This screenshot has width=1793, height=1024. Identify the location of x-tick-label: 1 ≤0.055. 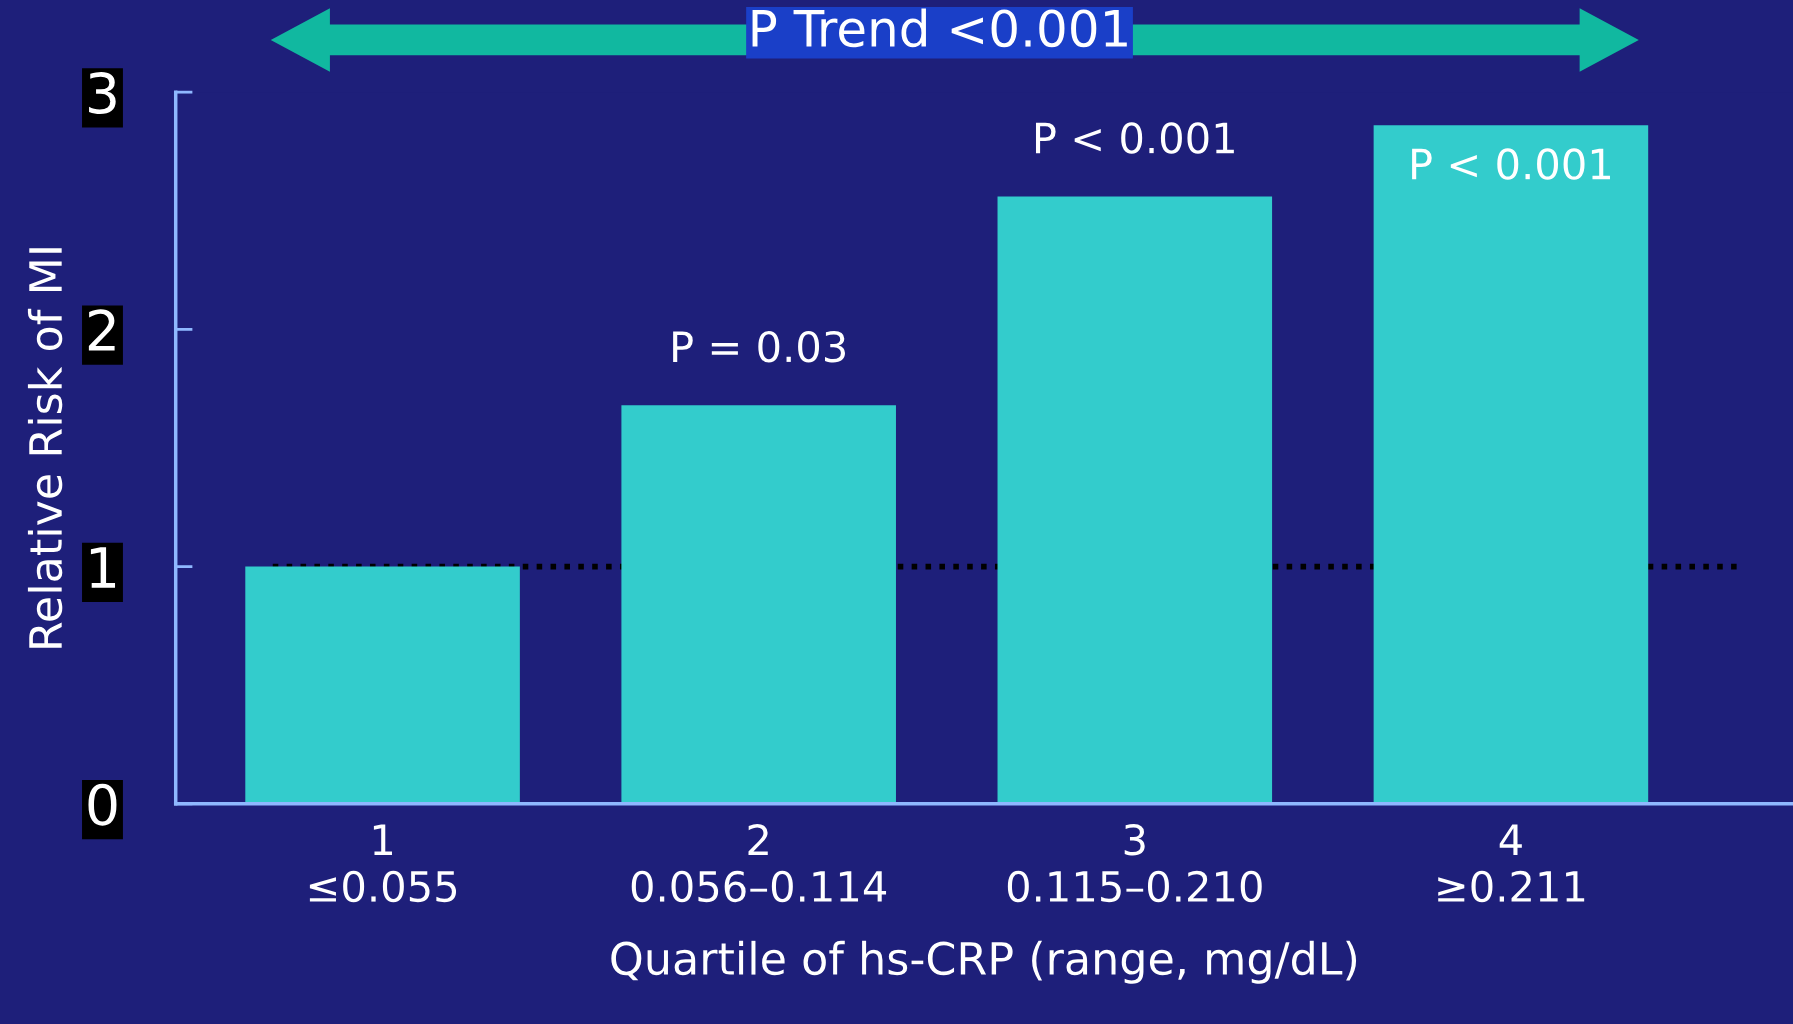
(383, 863).